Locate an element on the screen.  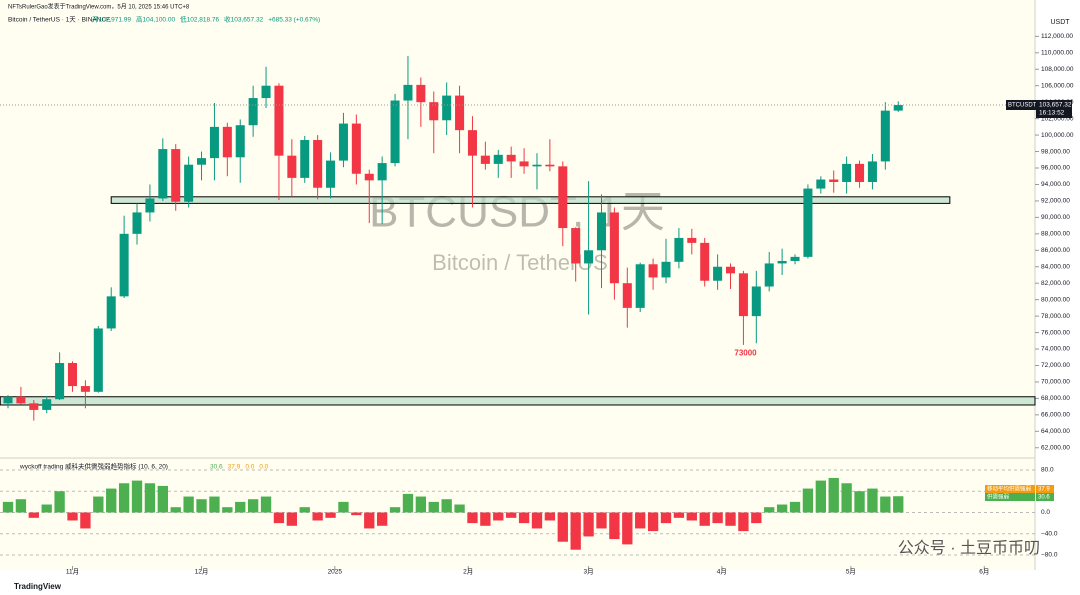
y-tick-label: 66,000.00 is located at coordinates (1055, 415).